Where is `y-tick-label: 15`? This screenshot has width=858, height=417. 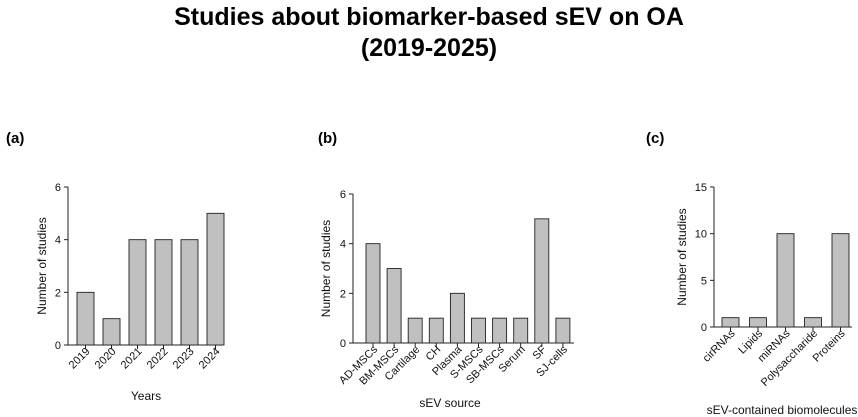 y-tick-label: 15 is located at coordinates (701, 188).